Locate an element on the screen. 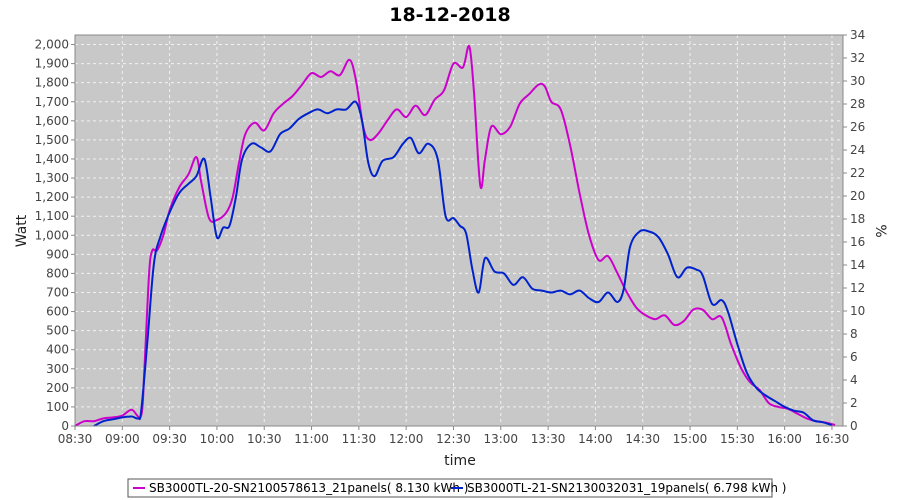  x-tick-label: 15:30 is located at coordinates (737, 439).